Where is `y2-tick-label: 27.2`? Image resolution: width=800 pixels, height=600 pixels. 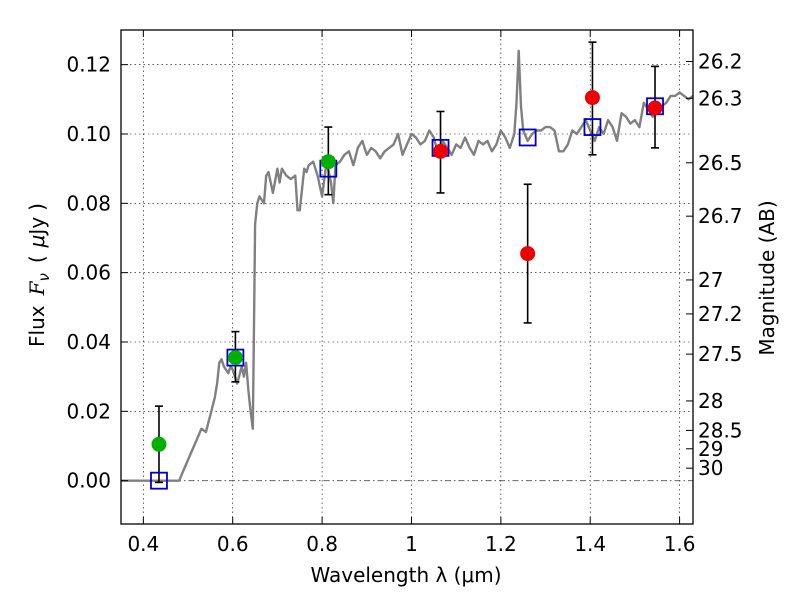
y2-tick-label: 27.2 is located at coordinates (720, 314).